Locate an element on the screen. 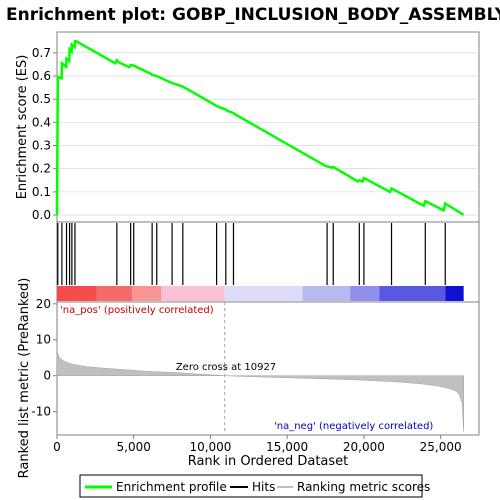  neg-correlated-label: 'na_neg' (negatively correlated) is located at coordinates (353, 426).